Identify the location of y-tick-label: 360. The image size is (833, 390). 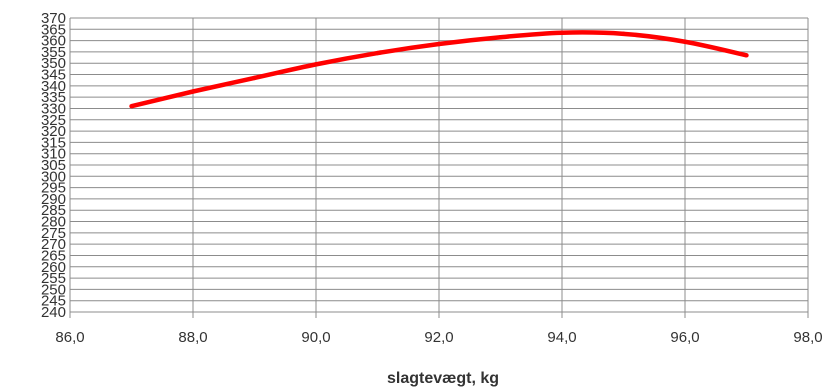
(53, 41).